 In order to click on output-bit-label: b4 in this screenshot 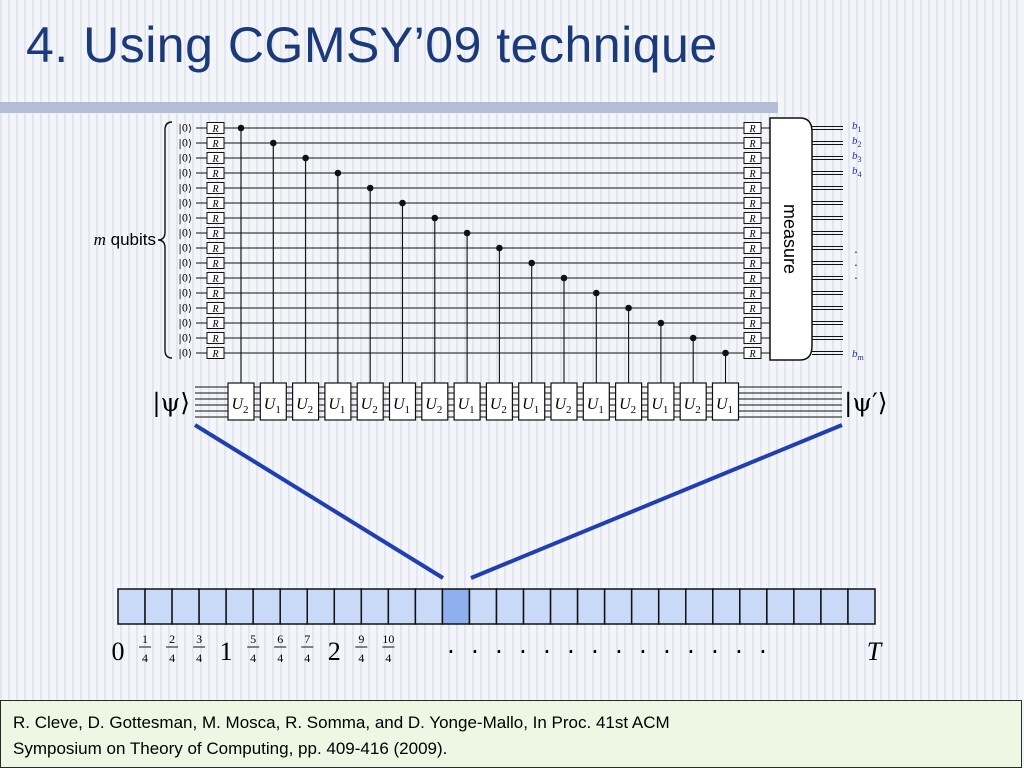, I will do `click(857, 172)`.